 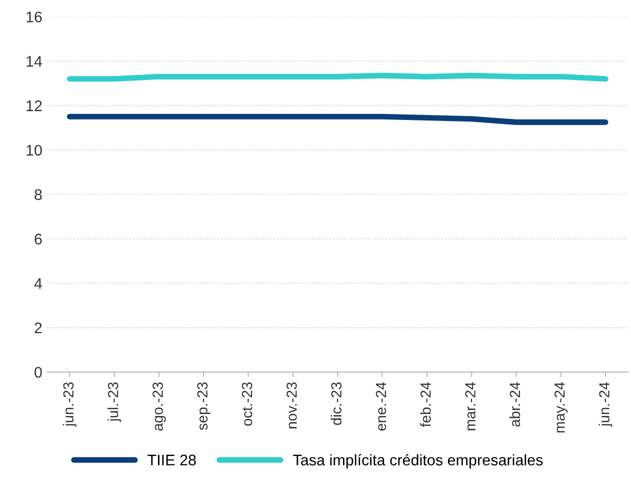 I want to click on x-tick-label: jul.-23, so click(x=115, y=402).